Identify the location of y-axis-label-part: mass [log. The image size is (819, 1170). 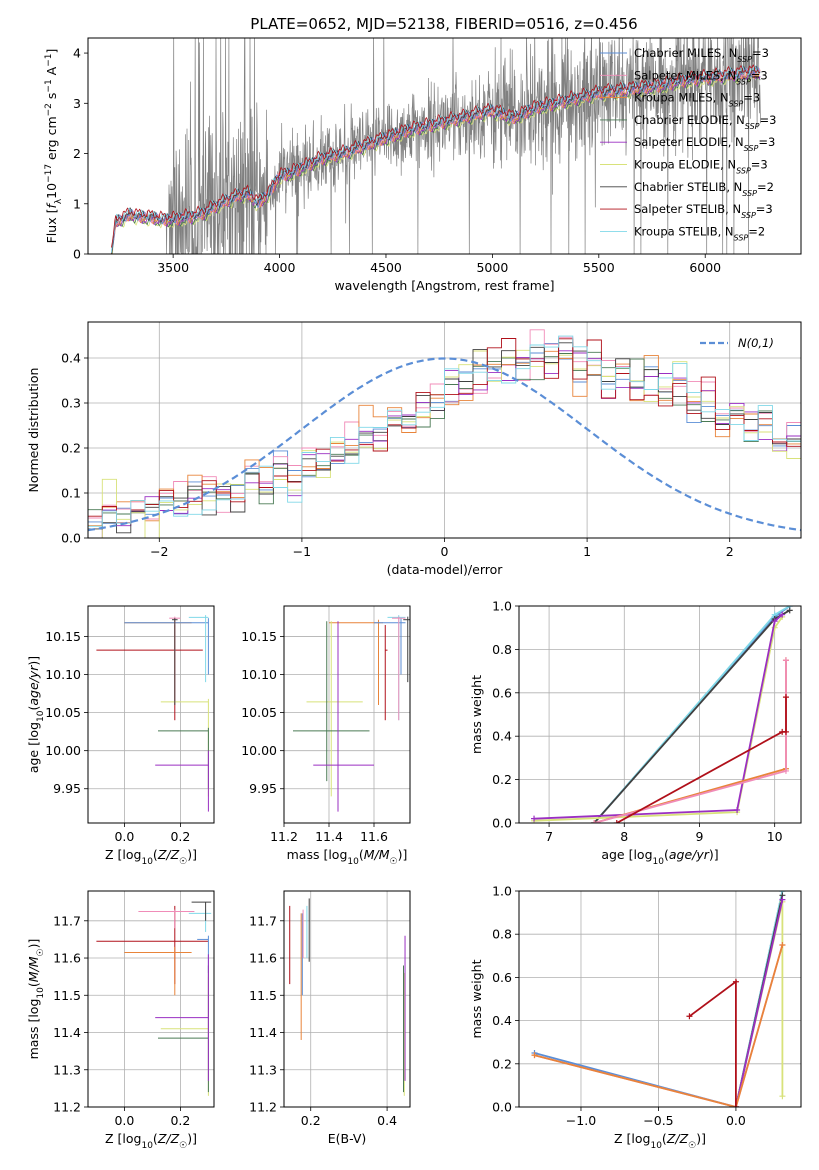
(33, 1029).